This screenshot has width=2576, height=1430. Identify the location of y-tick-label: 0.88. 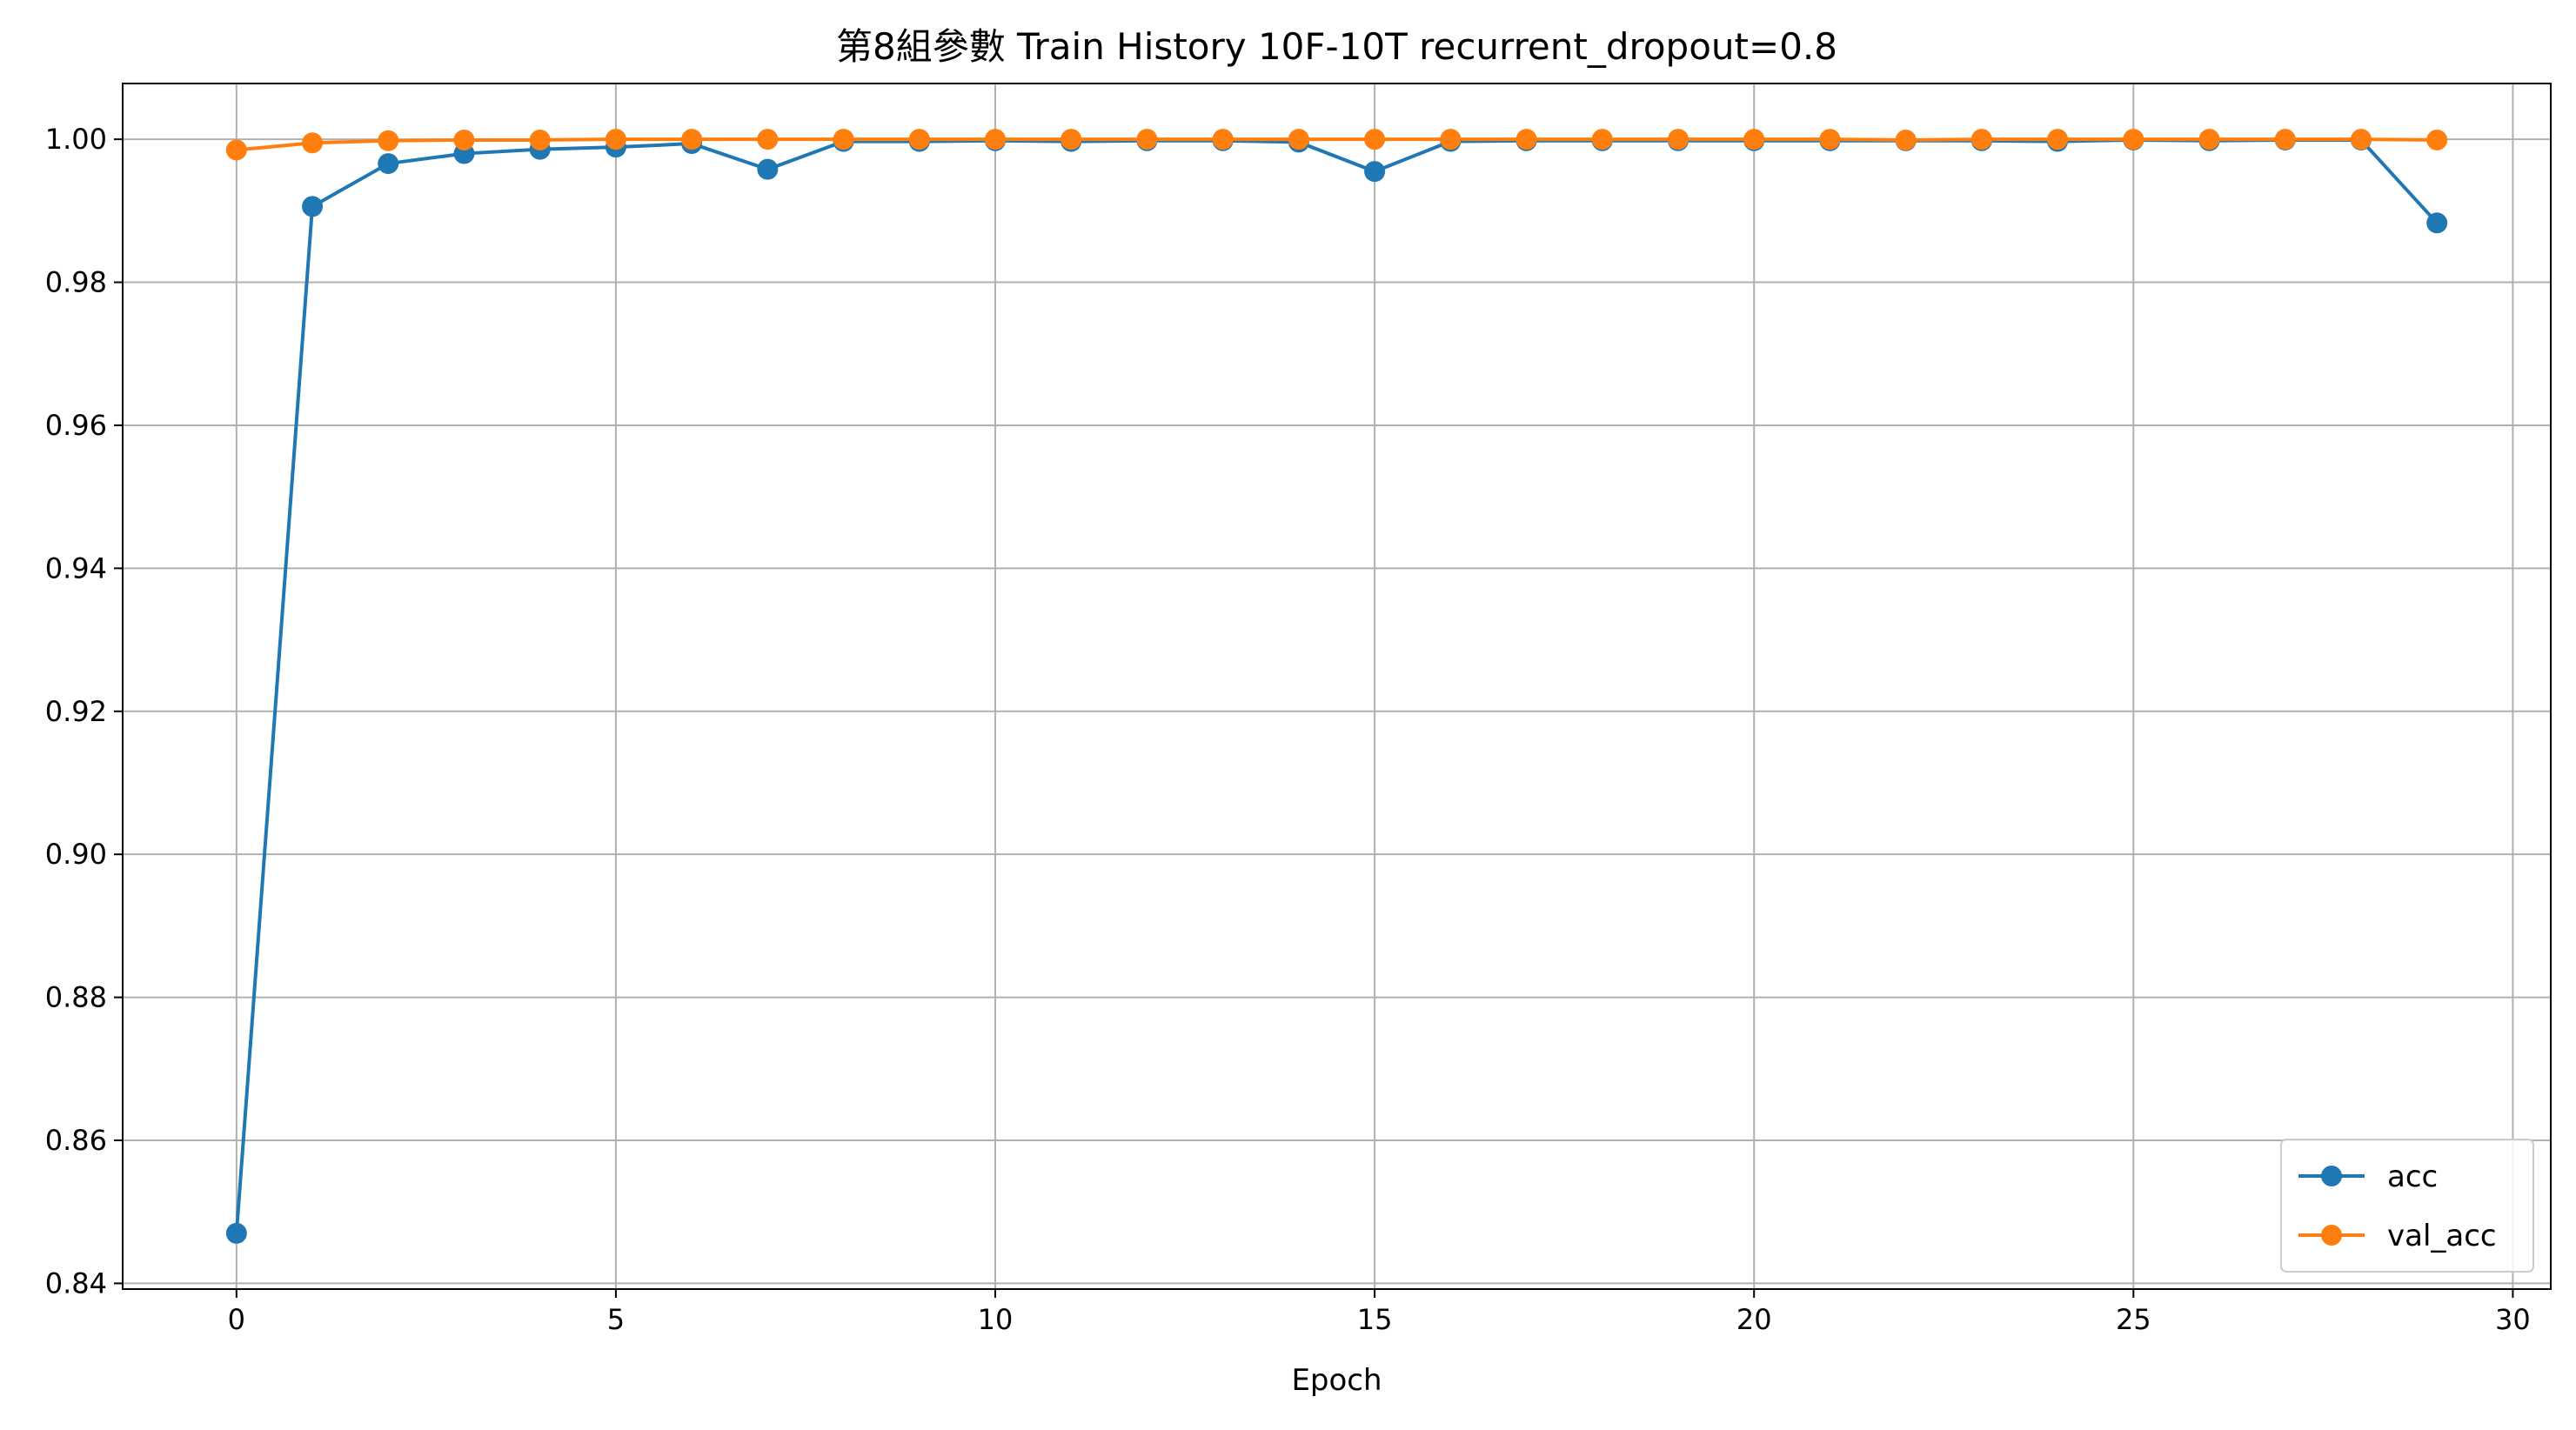
(76, 997).